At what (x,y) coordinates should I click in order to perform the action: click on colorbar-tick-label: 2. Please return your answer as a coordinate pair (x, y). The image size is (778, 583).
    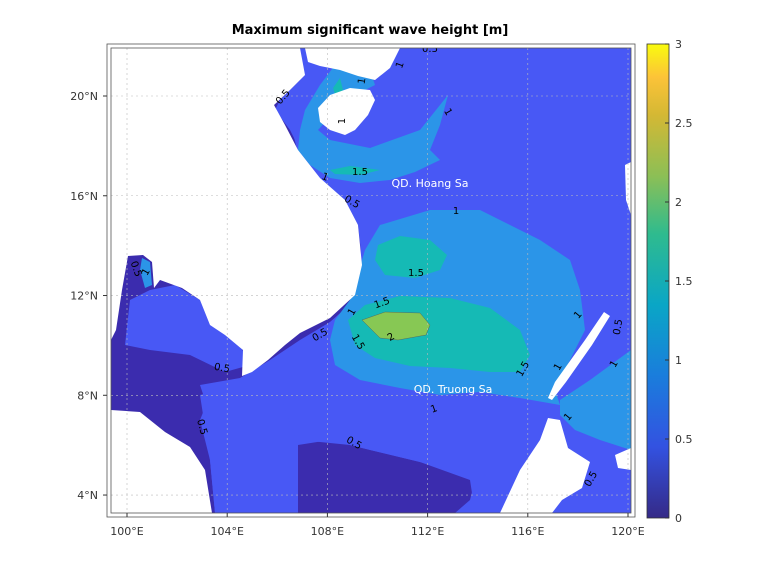
    Looking at the image, I should click on (678, 202).